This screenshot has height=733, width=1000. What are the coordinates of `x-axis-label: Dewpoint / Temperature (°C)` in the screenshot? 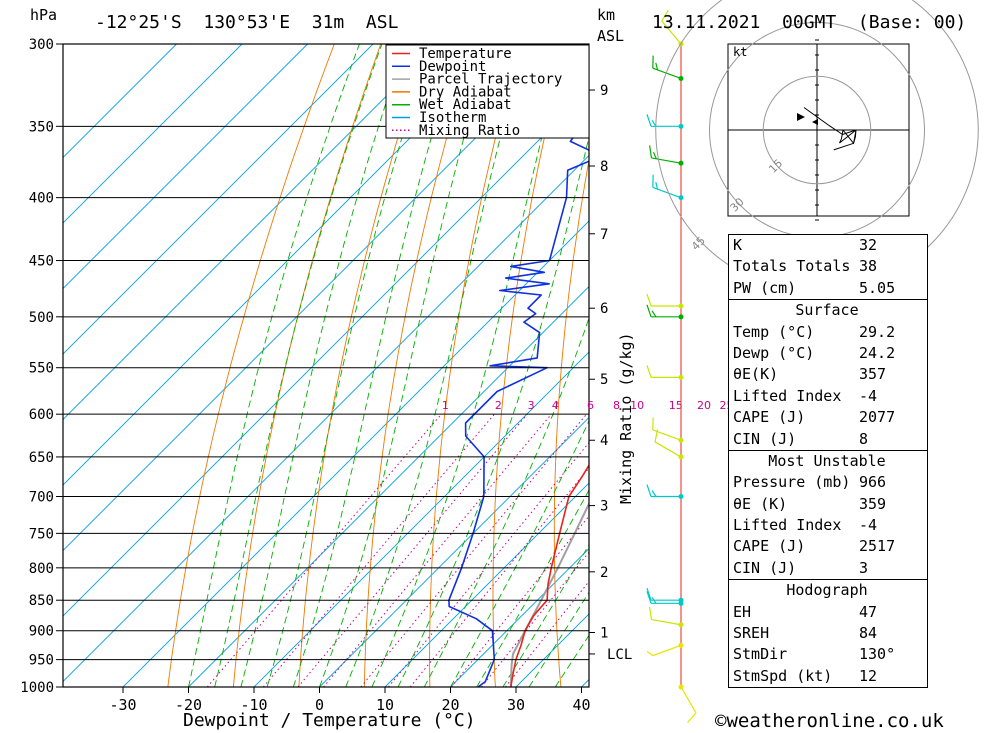 It's located at (329, 720).